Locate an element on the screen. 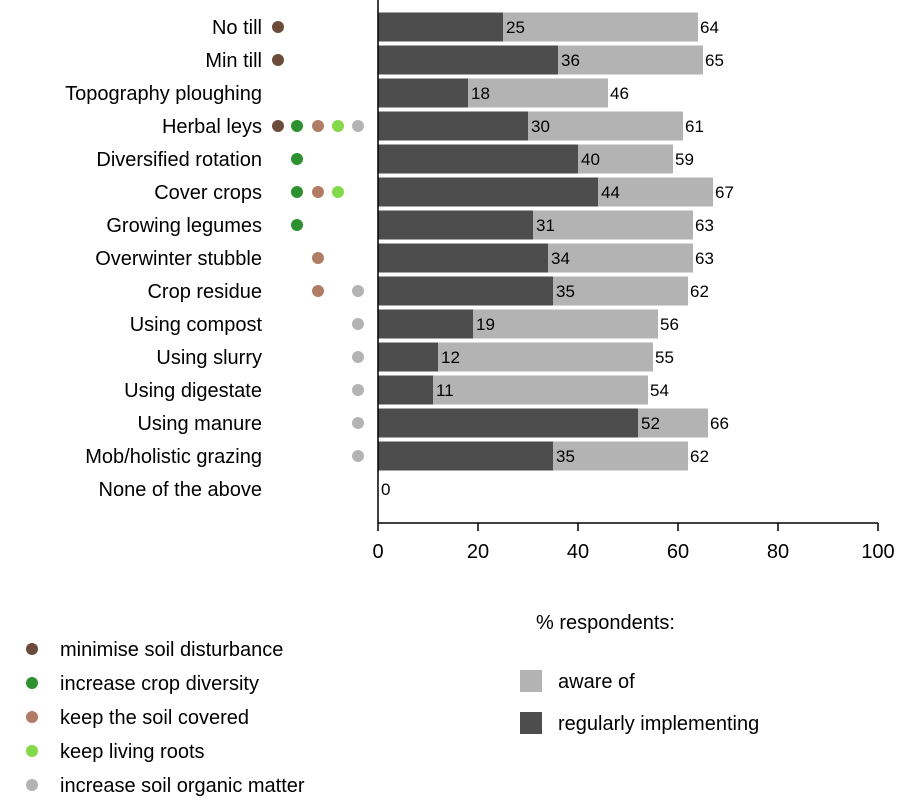 The width and height of the screenshot is (912, 809). category-label-topography-ploughing: Topography ploughing is located at coordinates (163, 94).